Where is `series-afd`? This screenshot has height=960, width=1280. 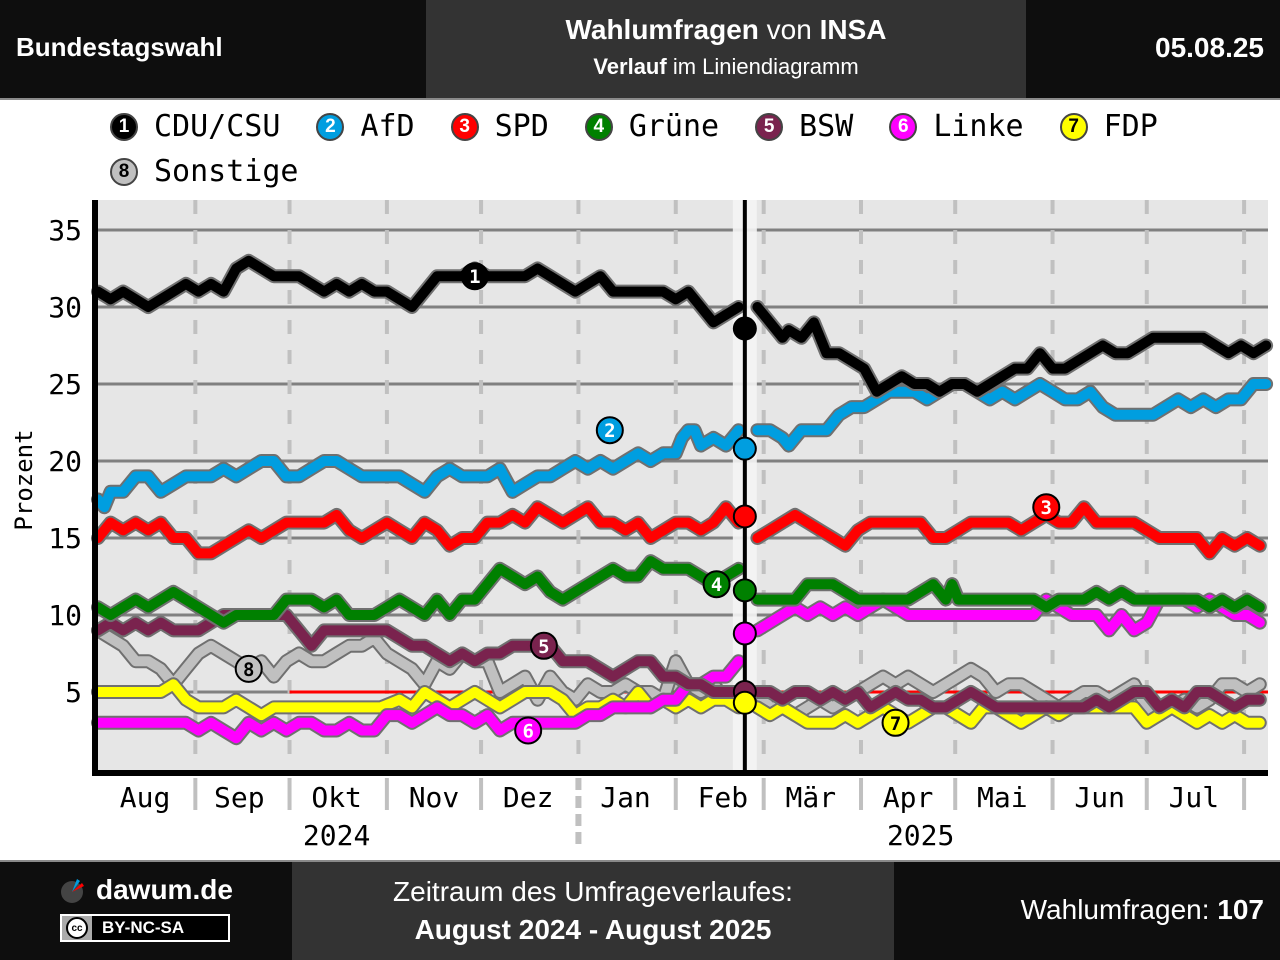 series-afd is located at coordinates (682, 446).